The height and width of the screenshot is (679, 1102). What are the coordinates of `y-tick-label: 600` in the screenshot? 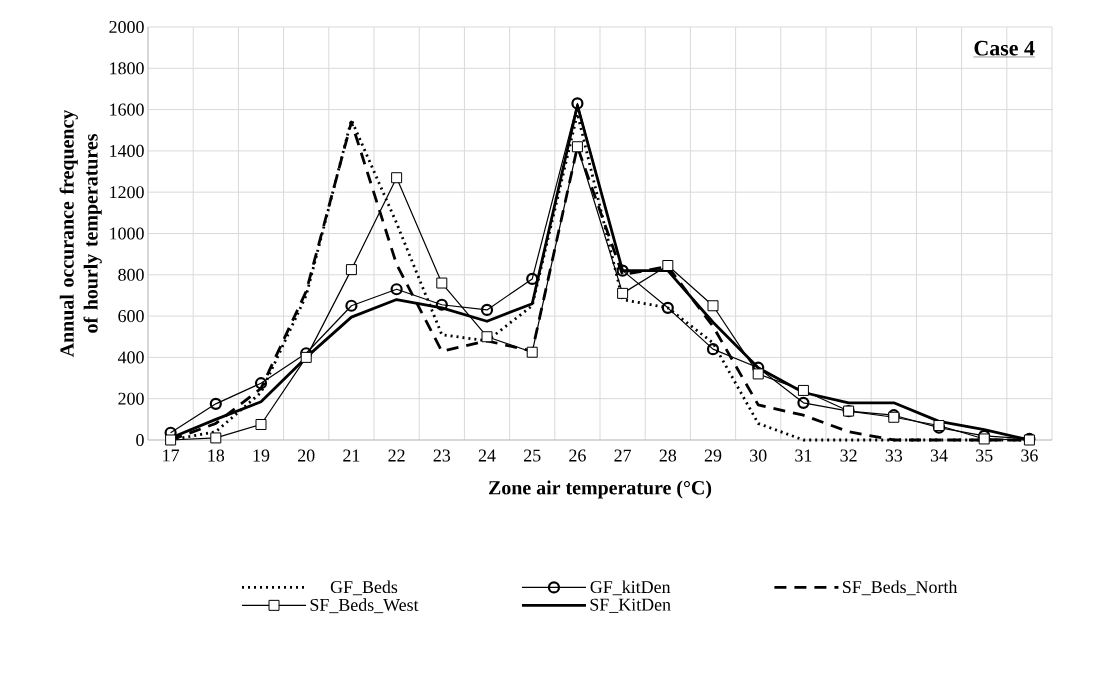 It's located at (131, 316).